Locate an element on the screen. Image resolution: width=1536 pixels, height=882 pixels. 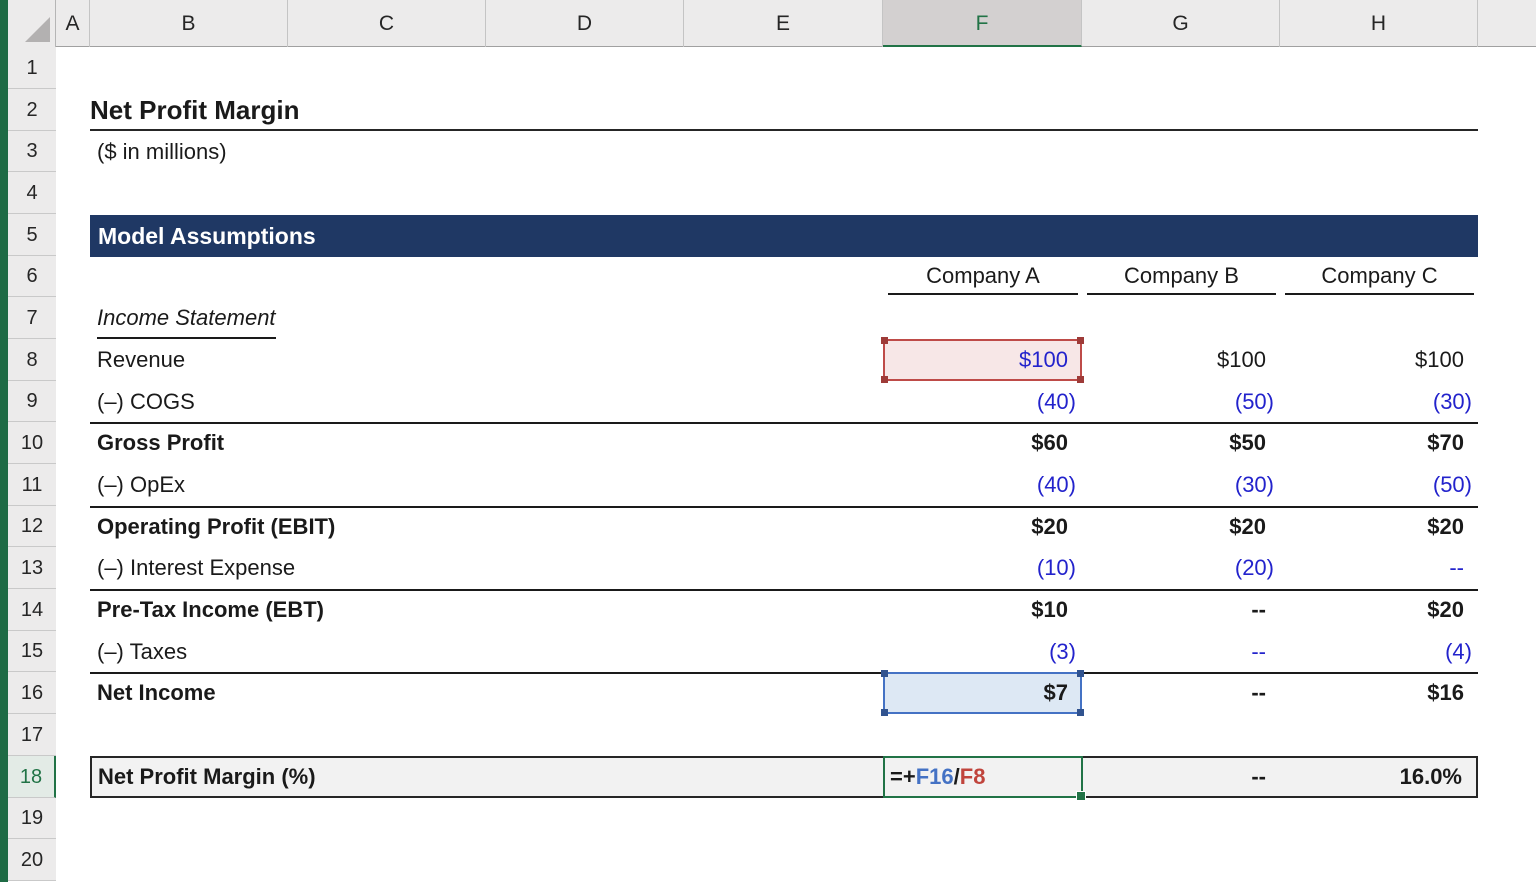
column-header-c: C is located at coordinates (387, 23).